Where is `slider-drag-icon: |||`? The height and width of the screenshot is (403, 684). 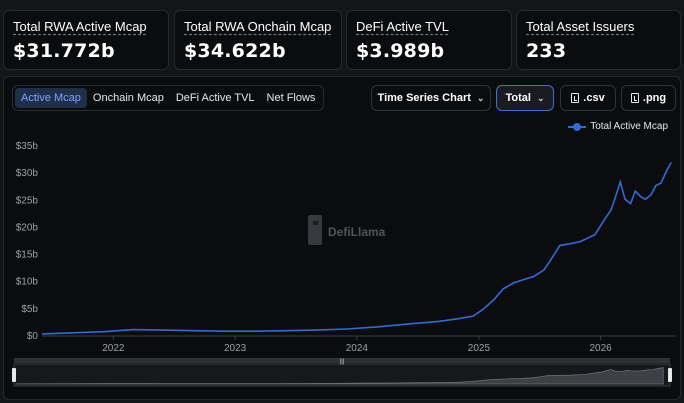
slider-drag-icon: ||| is located at coordinates (342, 362).